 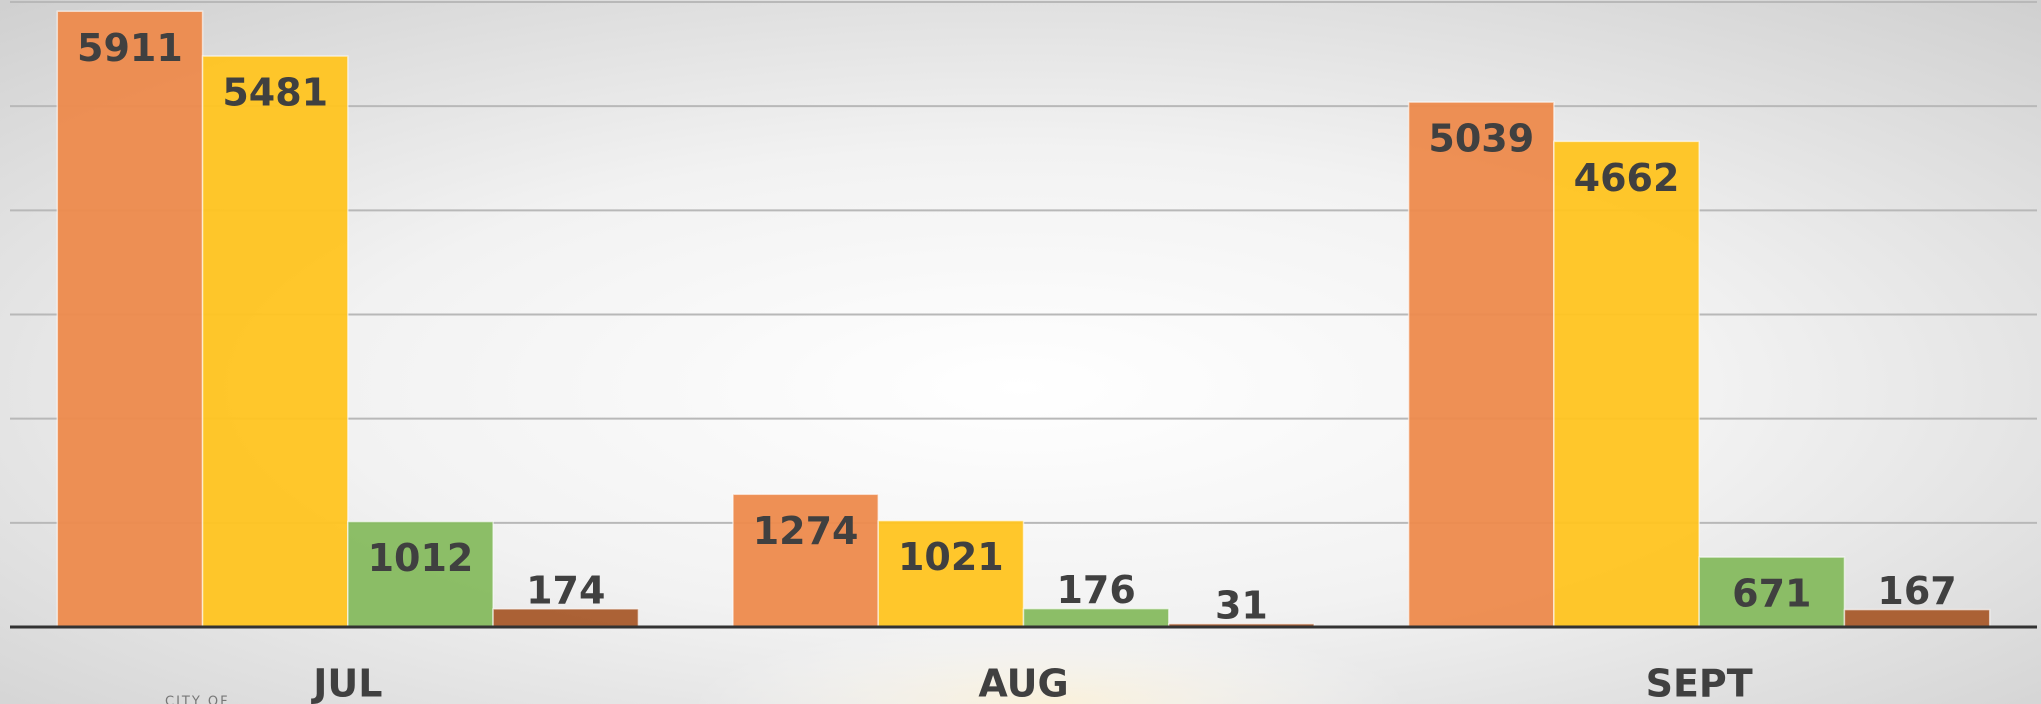 What do you see at coordinates (951, 557) in the screenshot?
I see `data-label: 1021` at bounding box center [951, 557].